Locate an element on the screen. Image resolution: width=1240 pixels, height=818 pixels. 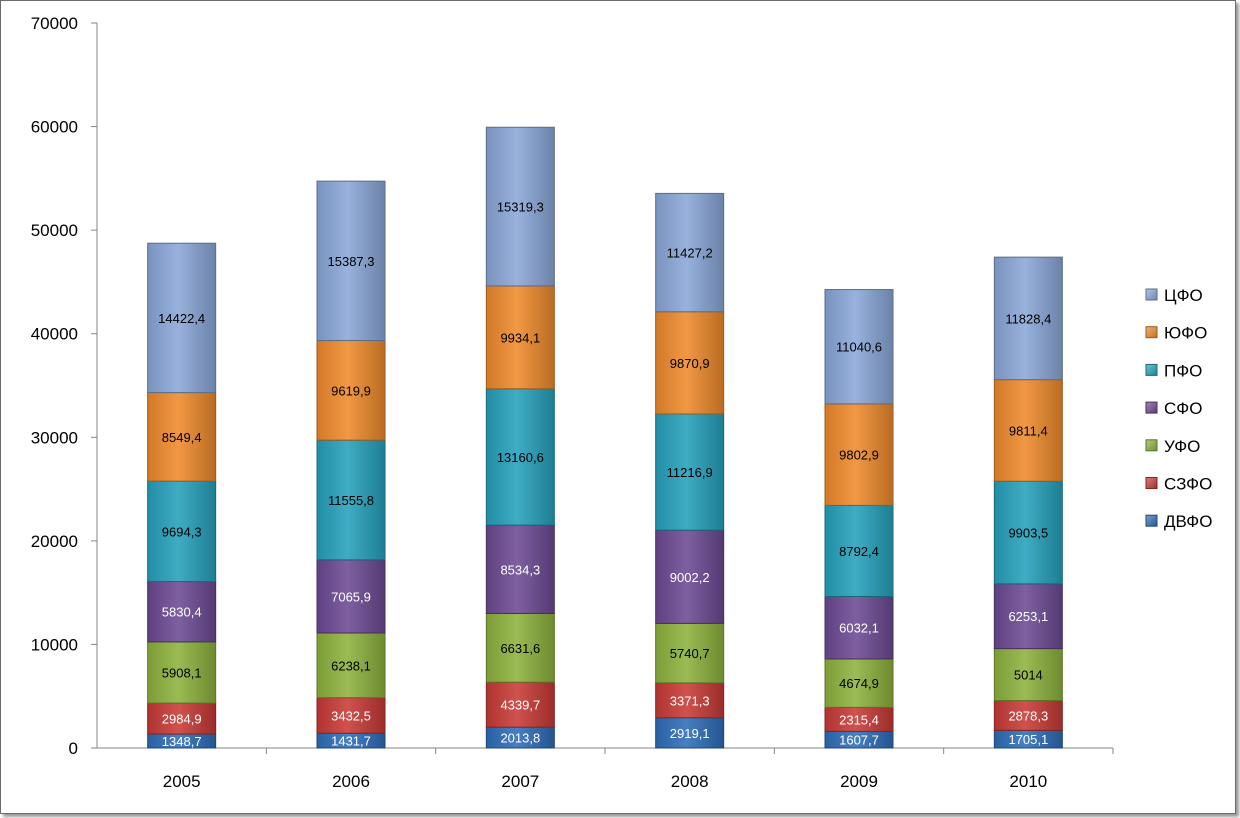
data-label: 8792,4 is located at coordinates (859, 551).